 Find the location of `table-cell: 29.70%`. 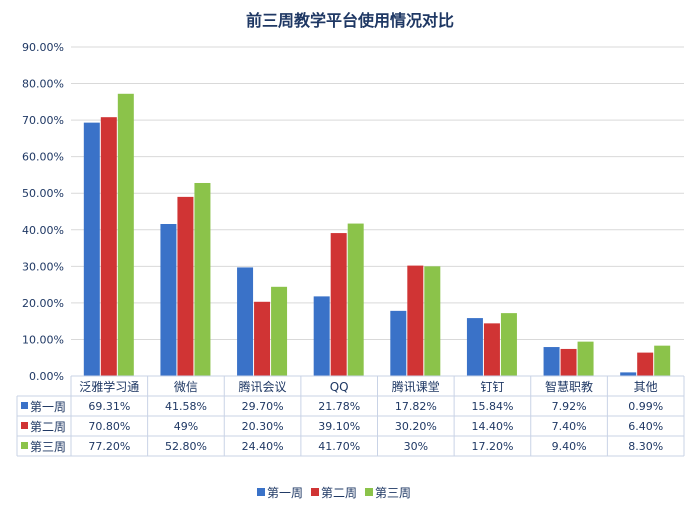

table-cell: 29.70% is located at coordinates (263, 406).